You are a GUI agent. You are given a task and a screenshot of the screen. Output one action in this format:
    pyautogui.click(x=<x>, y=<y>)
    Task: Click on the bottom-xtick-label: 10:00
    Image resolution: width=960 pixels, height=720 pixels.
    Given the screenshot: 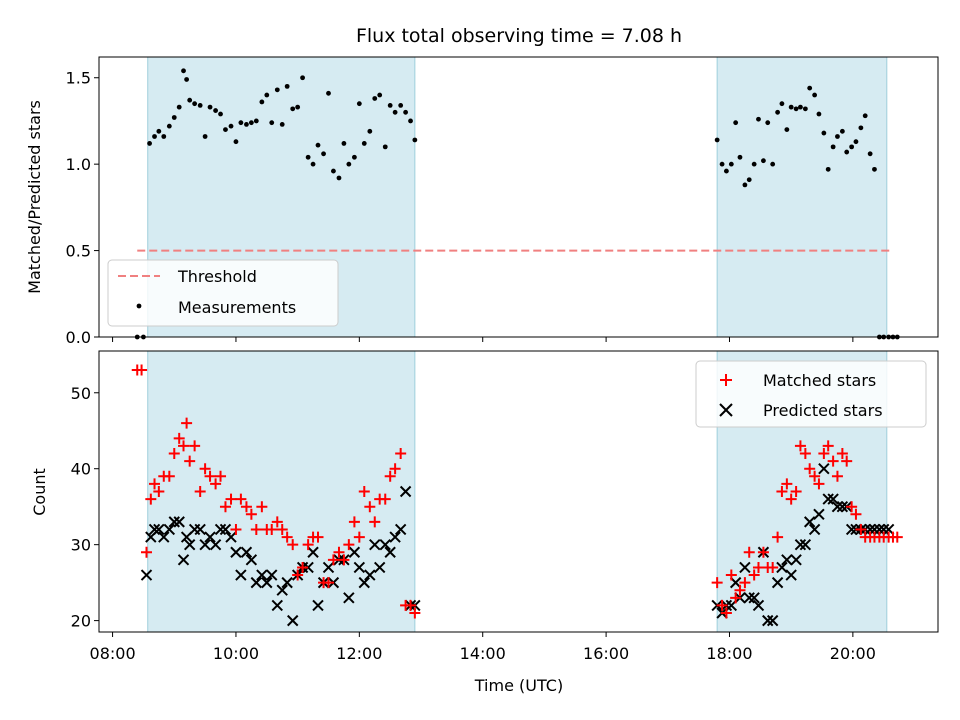 What is the action you would take?
    pyautogui.click(x=236, y=653)
    